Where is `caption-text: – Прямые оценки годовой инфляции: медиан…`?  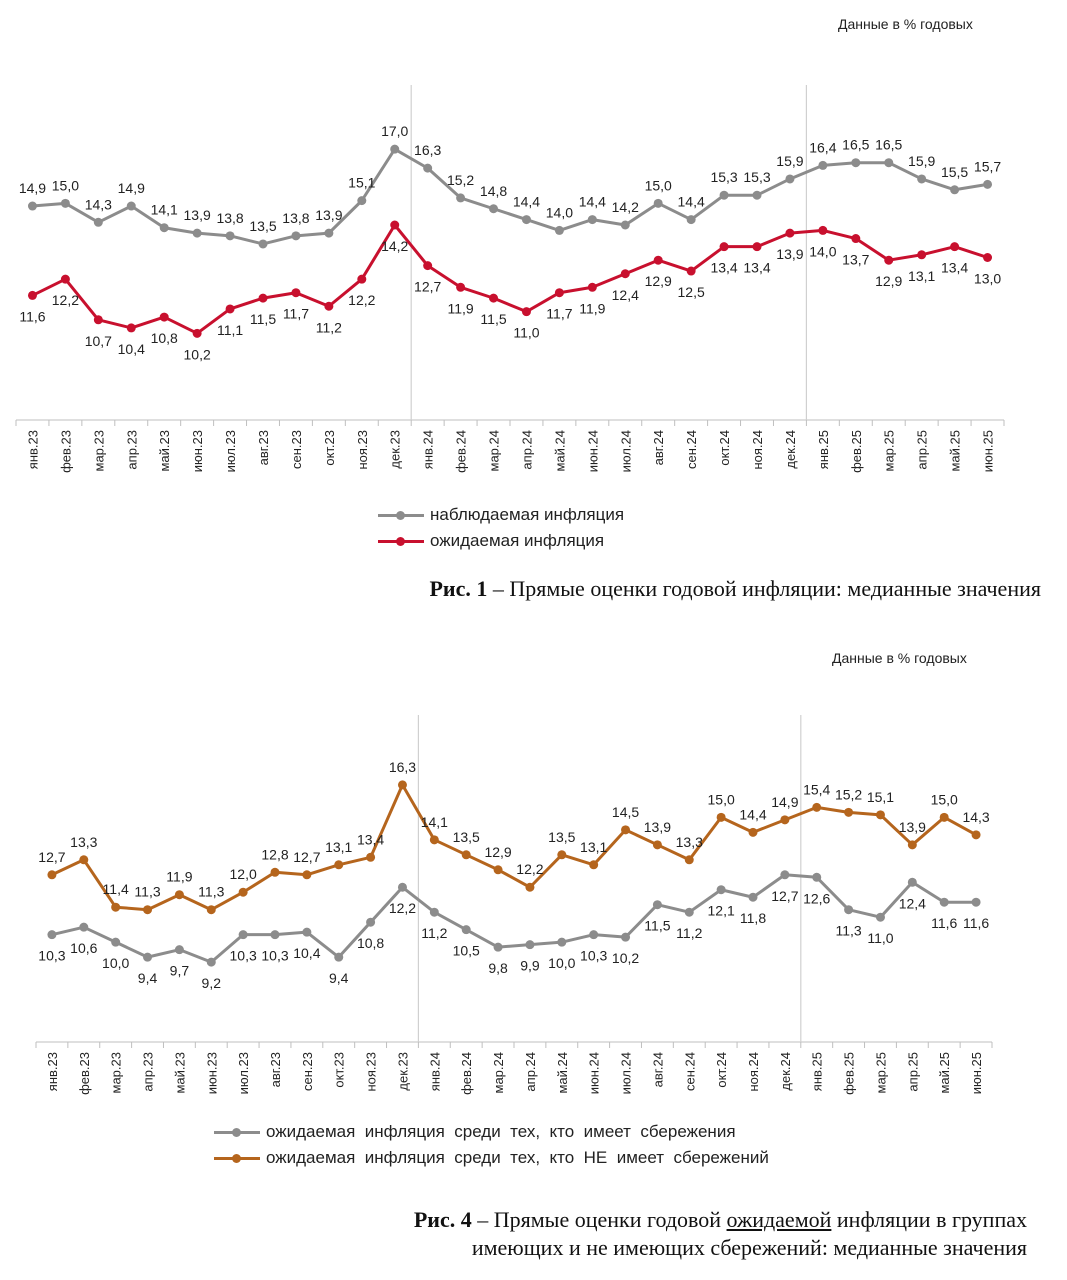 caption-text: – Прямые оценки годовой инфляции: медиан… is located at coordinates (764, 588).